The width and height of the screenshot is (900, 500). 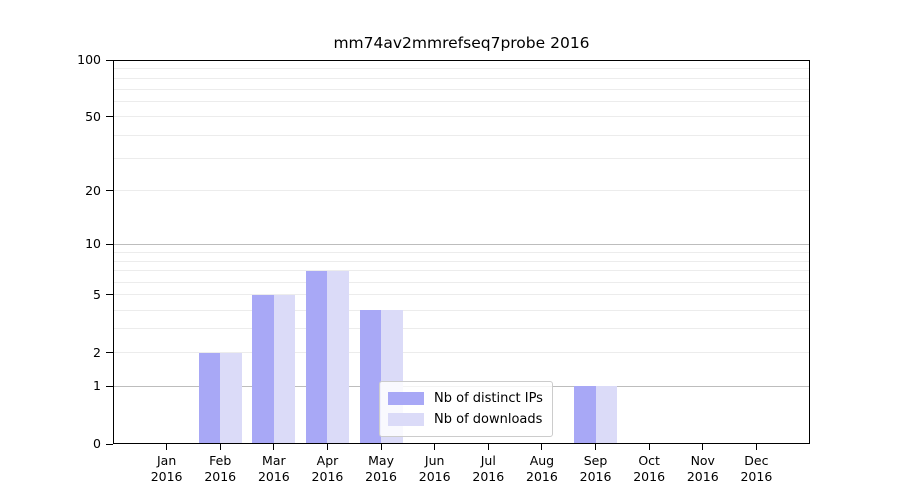 I want to click on y-tick-label: 1, so click(x=97, y=386).